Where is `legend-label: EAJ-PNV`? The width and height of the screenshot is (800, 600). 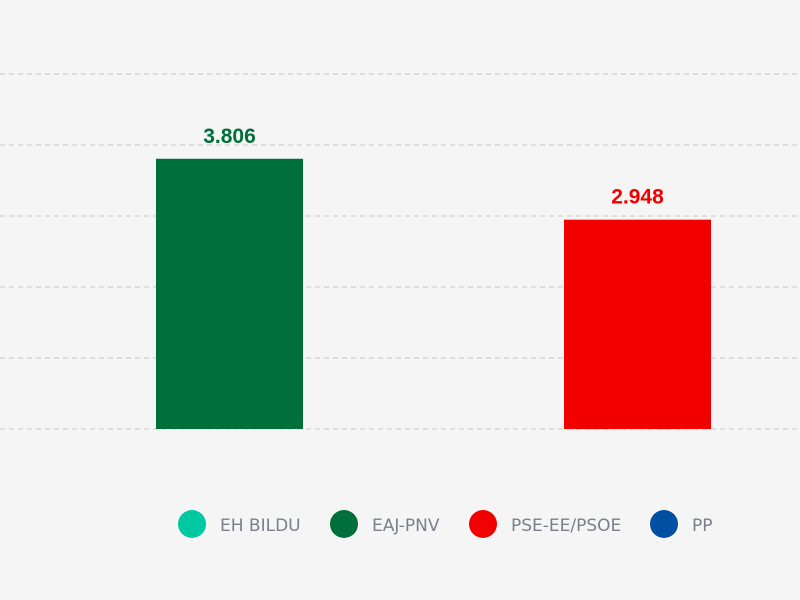
legend-label: EAJ-PNV is located at coordinates (406, 526).